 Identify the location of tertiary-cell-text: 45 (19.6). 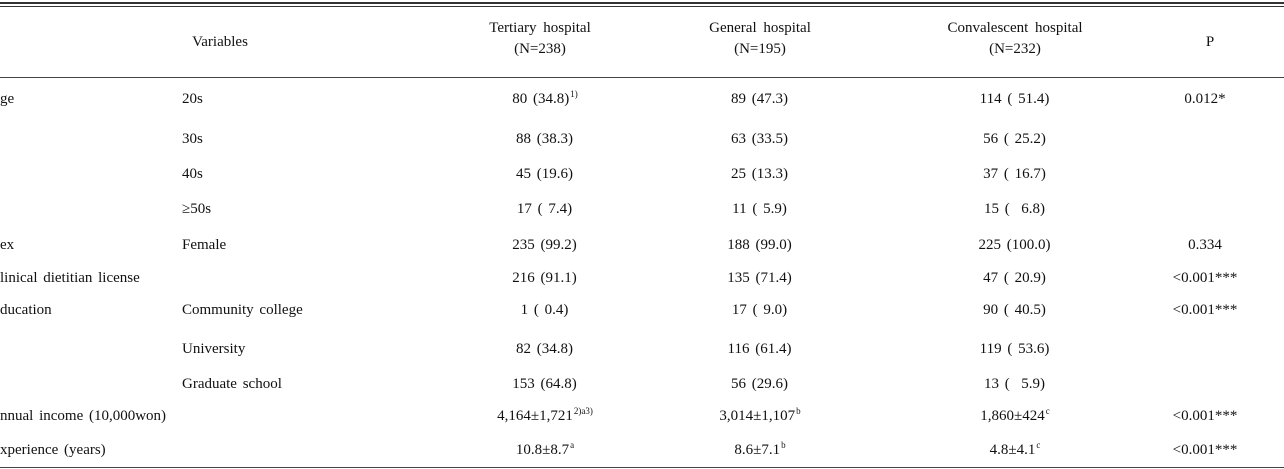
(544, 174).